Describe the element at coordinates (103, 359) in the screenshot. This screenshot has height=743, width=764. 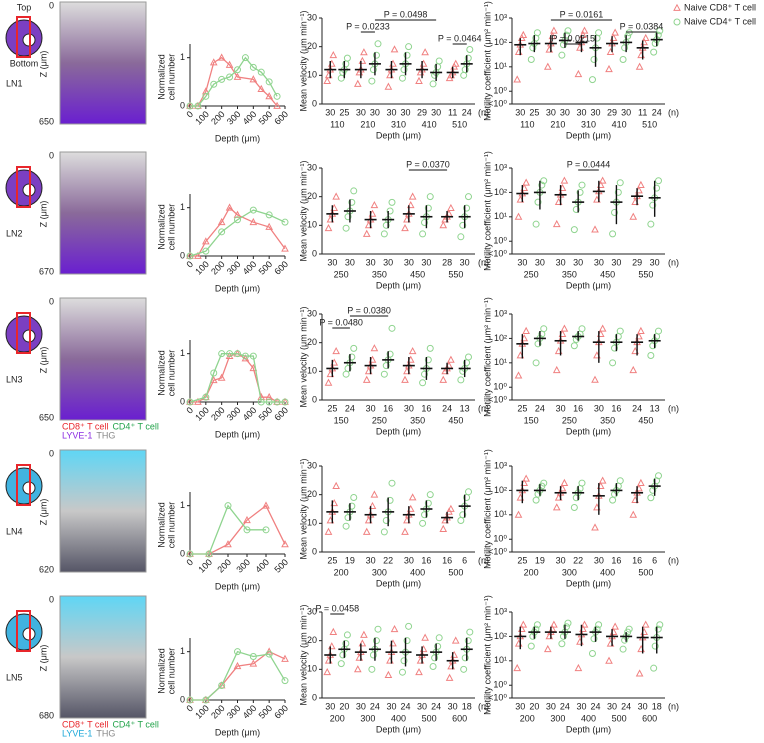
I see `volume-image` at that location.